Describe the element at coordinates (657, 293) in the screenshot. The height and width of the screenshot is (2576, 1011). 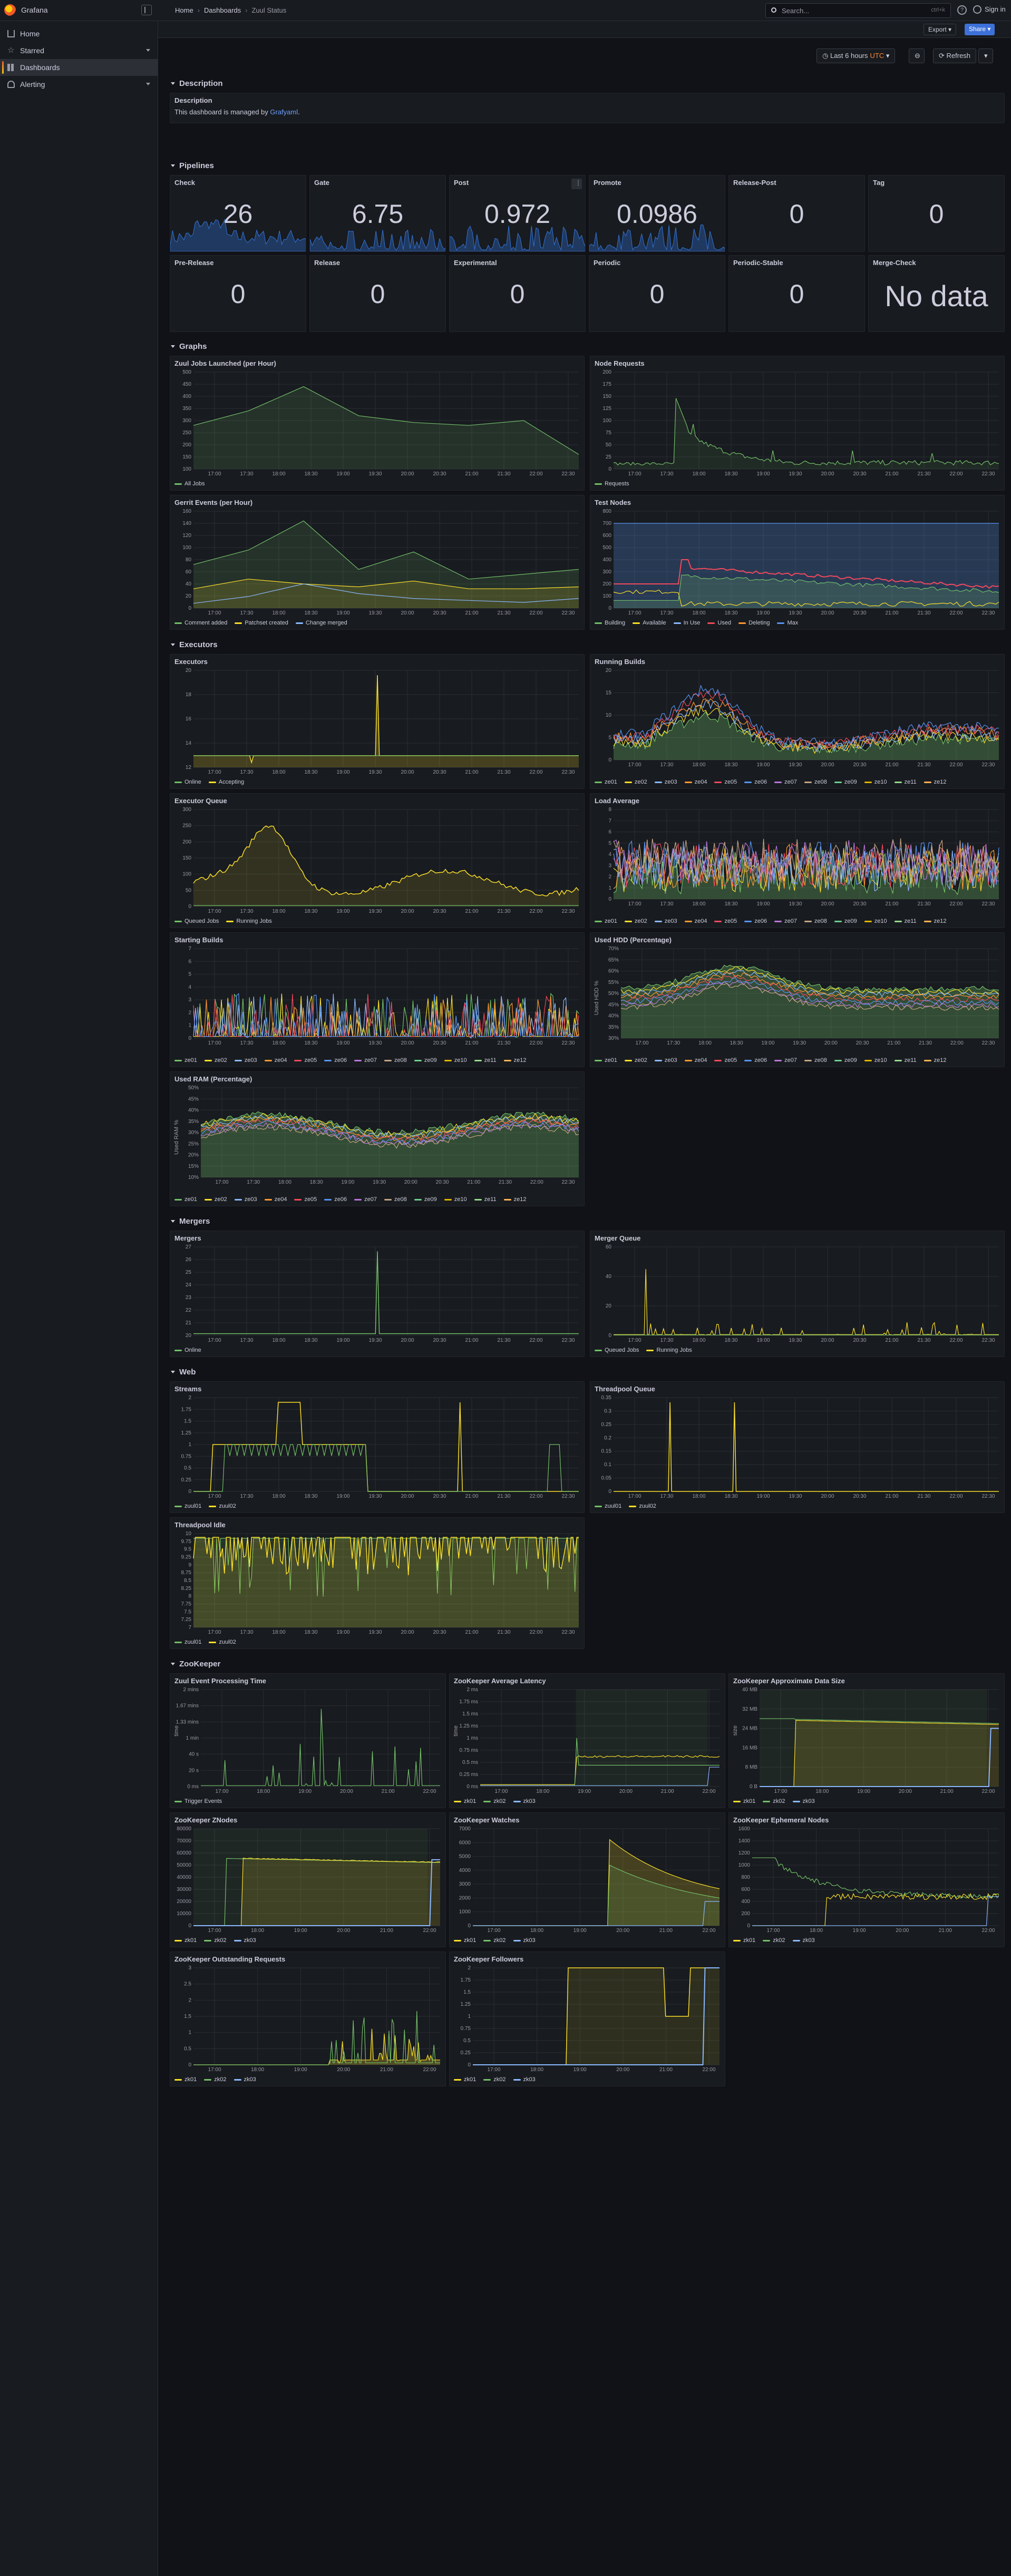
I see `stat-panel-periodic: Periodic 0` at that location.